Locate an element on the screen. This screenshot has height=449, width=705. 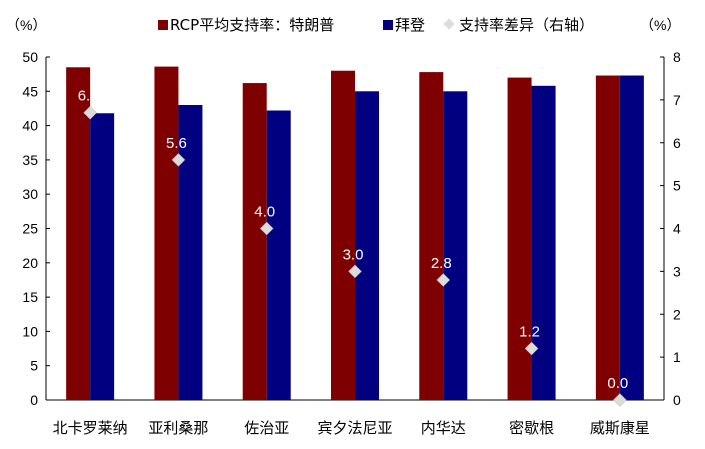
left-tick-label: 20 is located at coordinates (30, 263).